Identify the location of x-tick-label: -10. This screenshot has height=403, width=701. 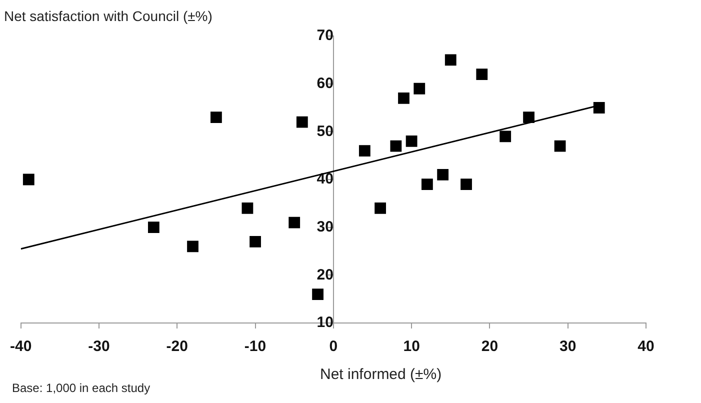
(255, 347).